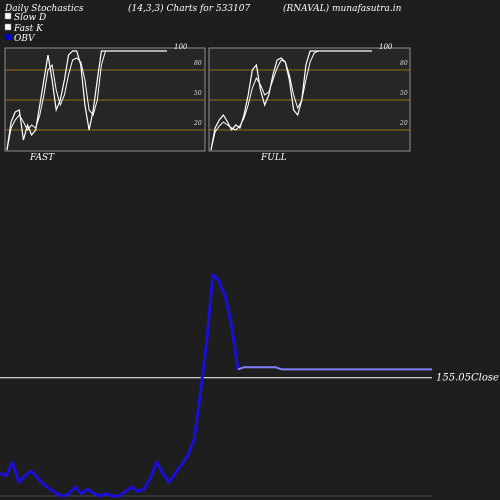 The image size is (500, 500). I want to click on fast-top-label: 100, so click(181, 47).